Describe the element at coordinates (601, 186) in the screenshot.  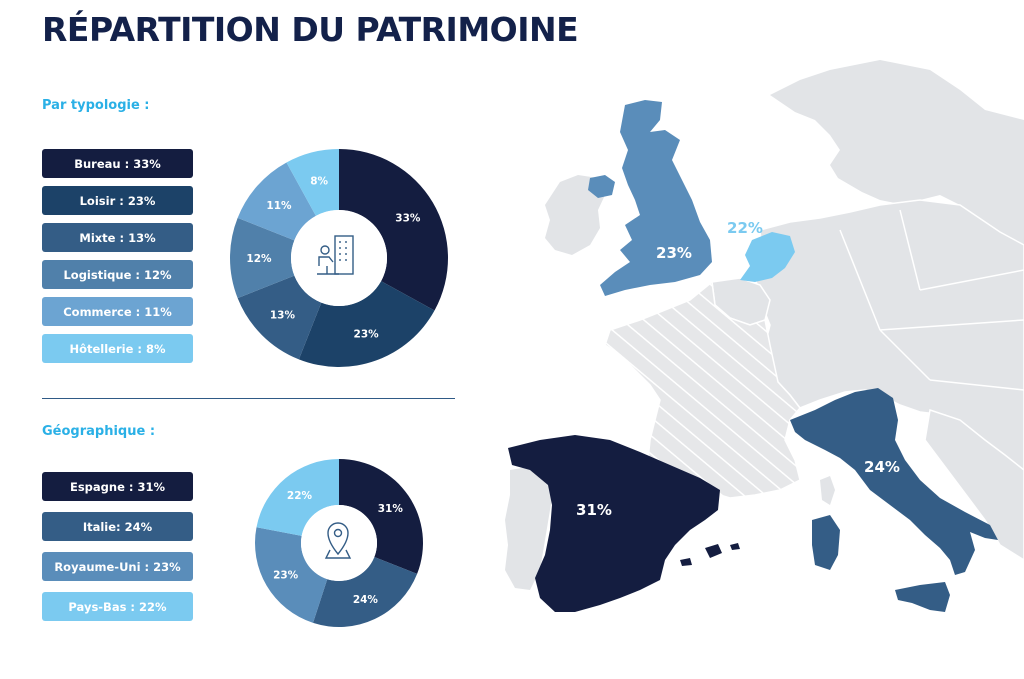
I see `map-region-northern-ireland` at that location.